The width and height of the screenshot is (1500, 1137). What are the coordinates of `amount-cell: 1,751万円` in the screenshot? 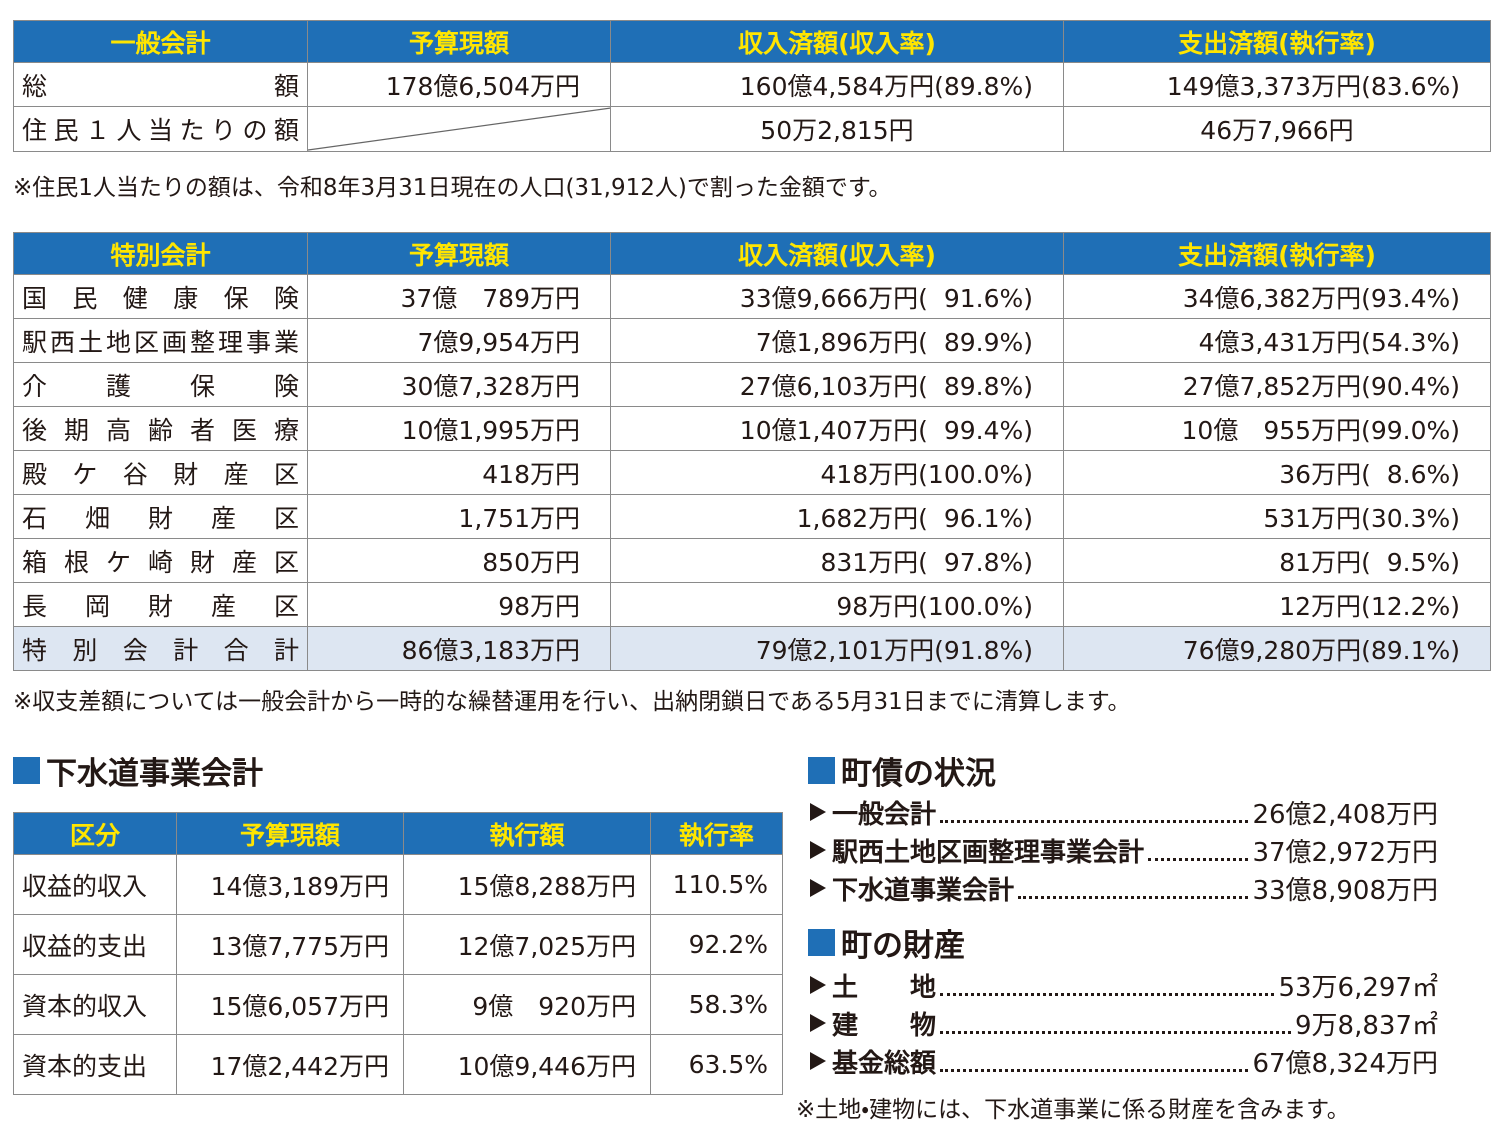 It's located at (459, 516).